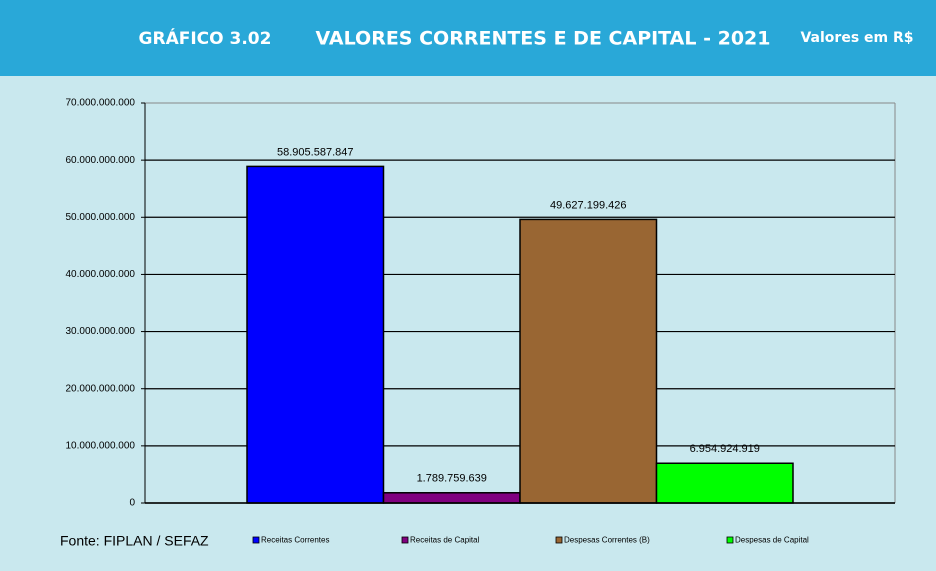 The width and height of the screenshot is (936, 571). I want to click on header-band, so click(468, 38).